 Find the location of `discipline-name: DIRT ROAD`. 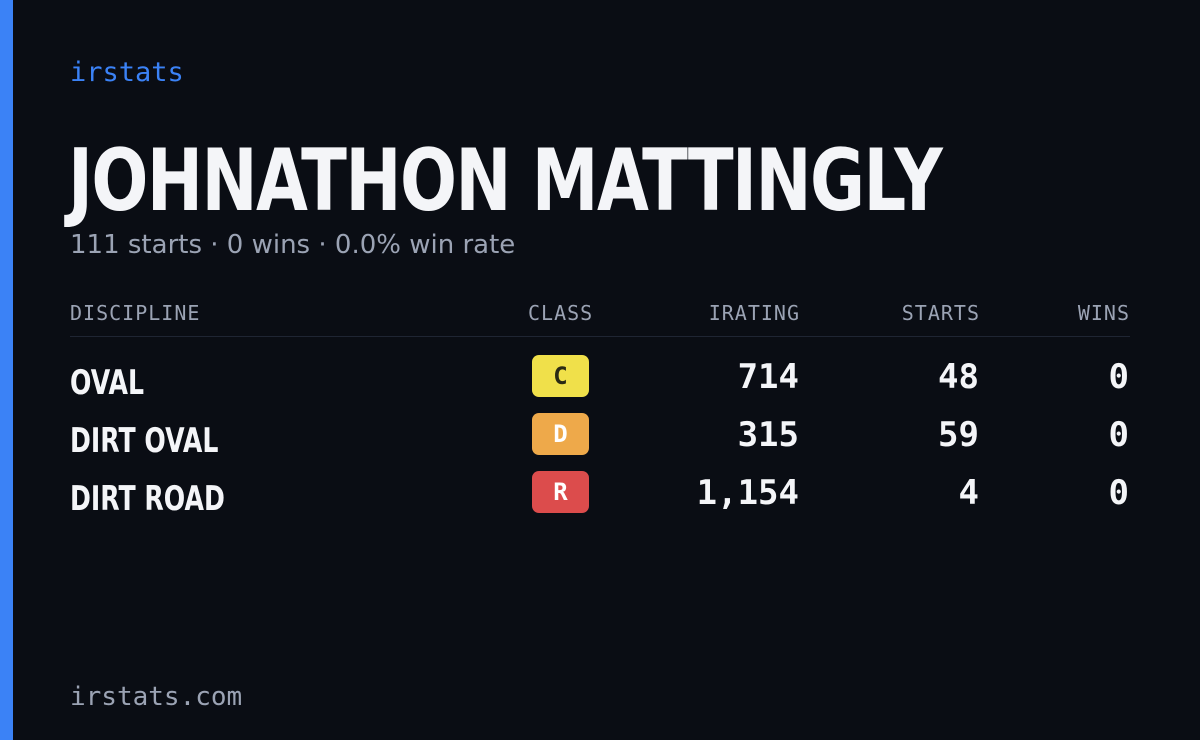

discipline-name: DIRT ROAD is located at coordinates (147, 499).